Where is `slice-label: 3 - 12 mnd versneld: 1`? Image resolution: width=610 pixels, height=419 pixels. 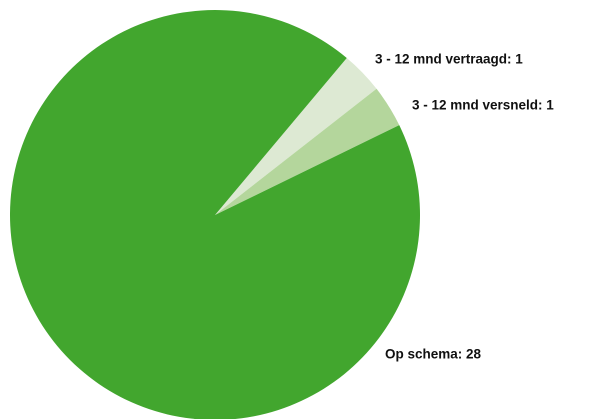
slice-label: 3 - 12 mnd versneld: 1 is located at coordinates (483, 105).